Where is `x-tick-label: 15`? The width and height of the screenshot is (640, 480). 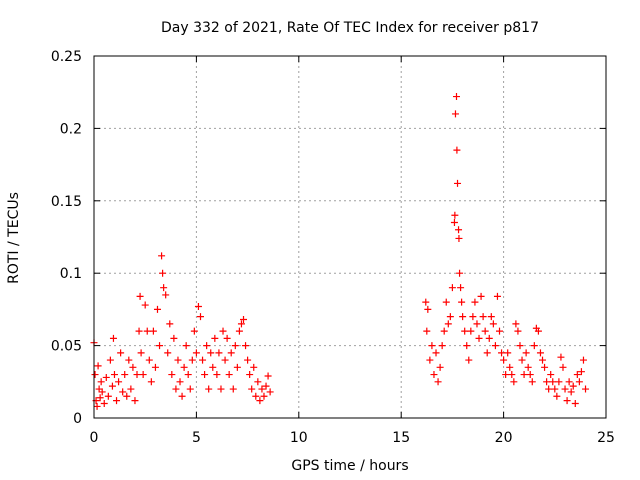 x-tick-label: 15 is located at coordinates (401, 438).